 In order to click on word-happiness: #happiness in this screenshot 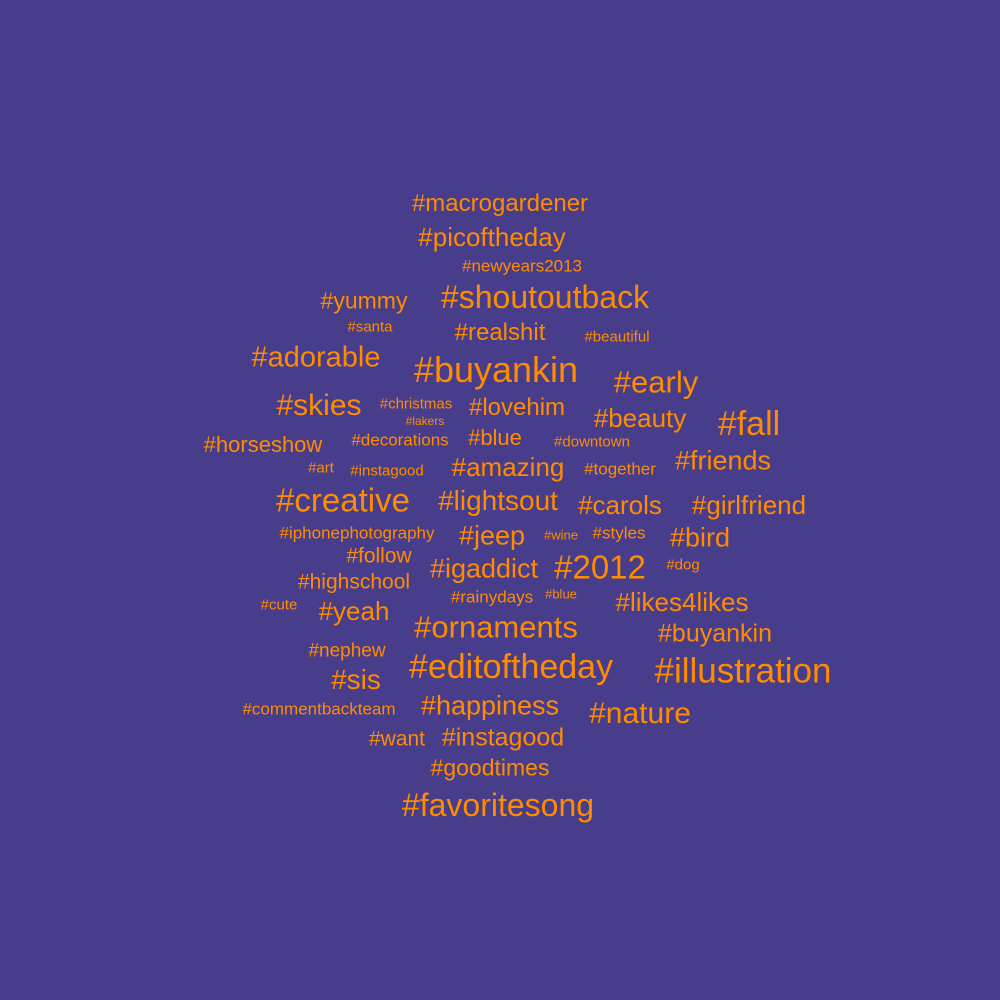, I will do `click(490, 705)`.